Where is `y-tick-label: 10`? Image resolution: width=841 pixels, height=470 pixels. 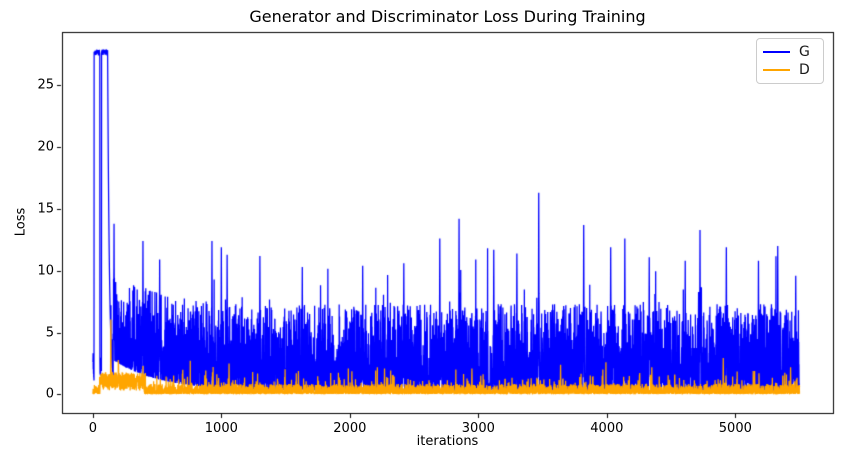
y-tick-label: 10 is located at coordinates (45, 271).